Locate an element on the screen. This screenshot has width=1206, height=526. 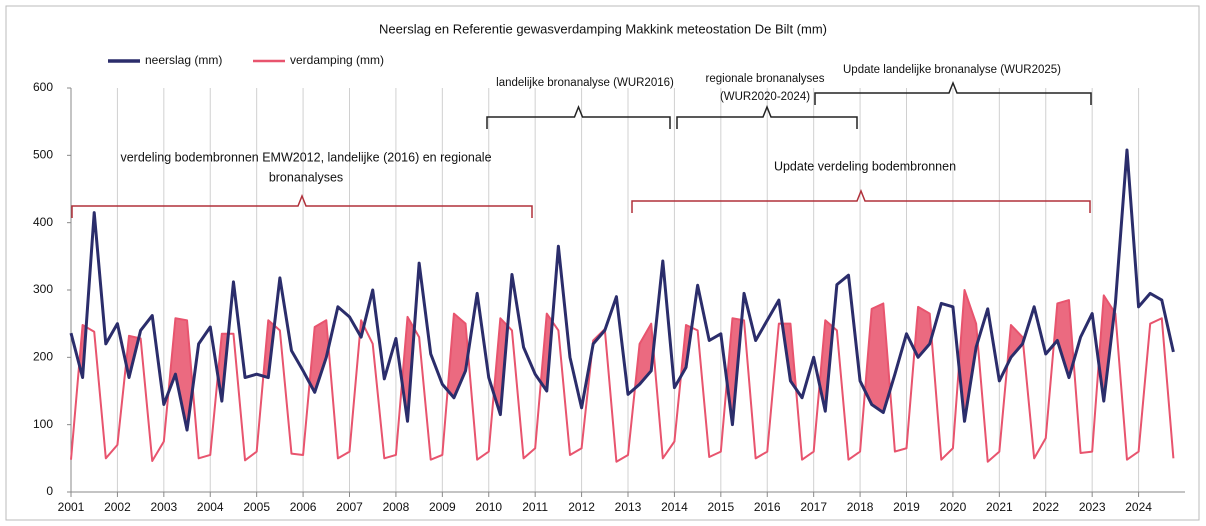
x-tick-label: 2008 is located at coordinates (396, 507).